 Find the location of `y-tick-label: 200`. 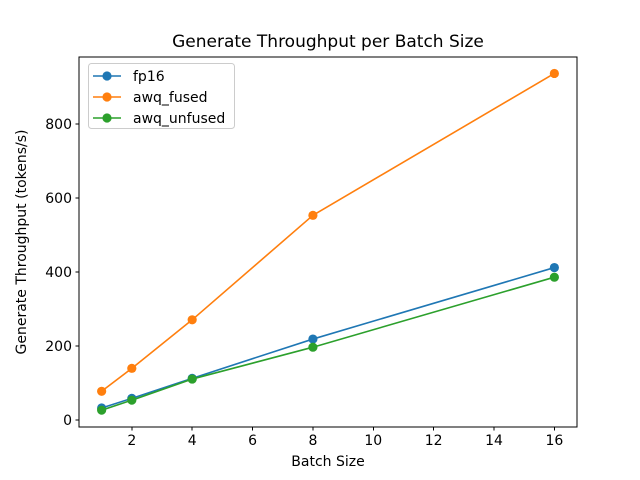

y-tick-label: 200 is located at coordinates (58, 347).